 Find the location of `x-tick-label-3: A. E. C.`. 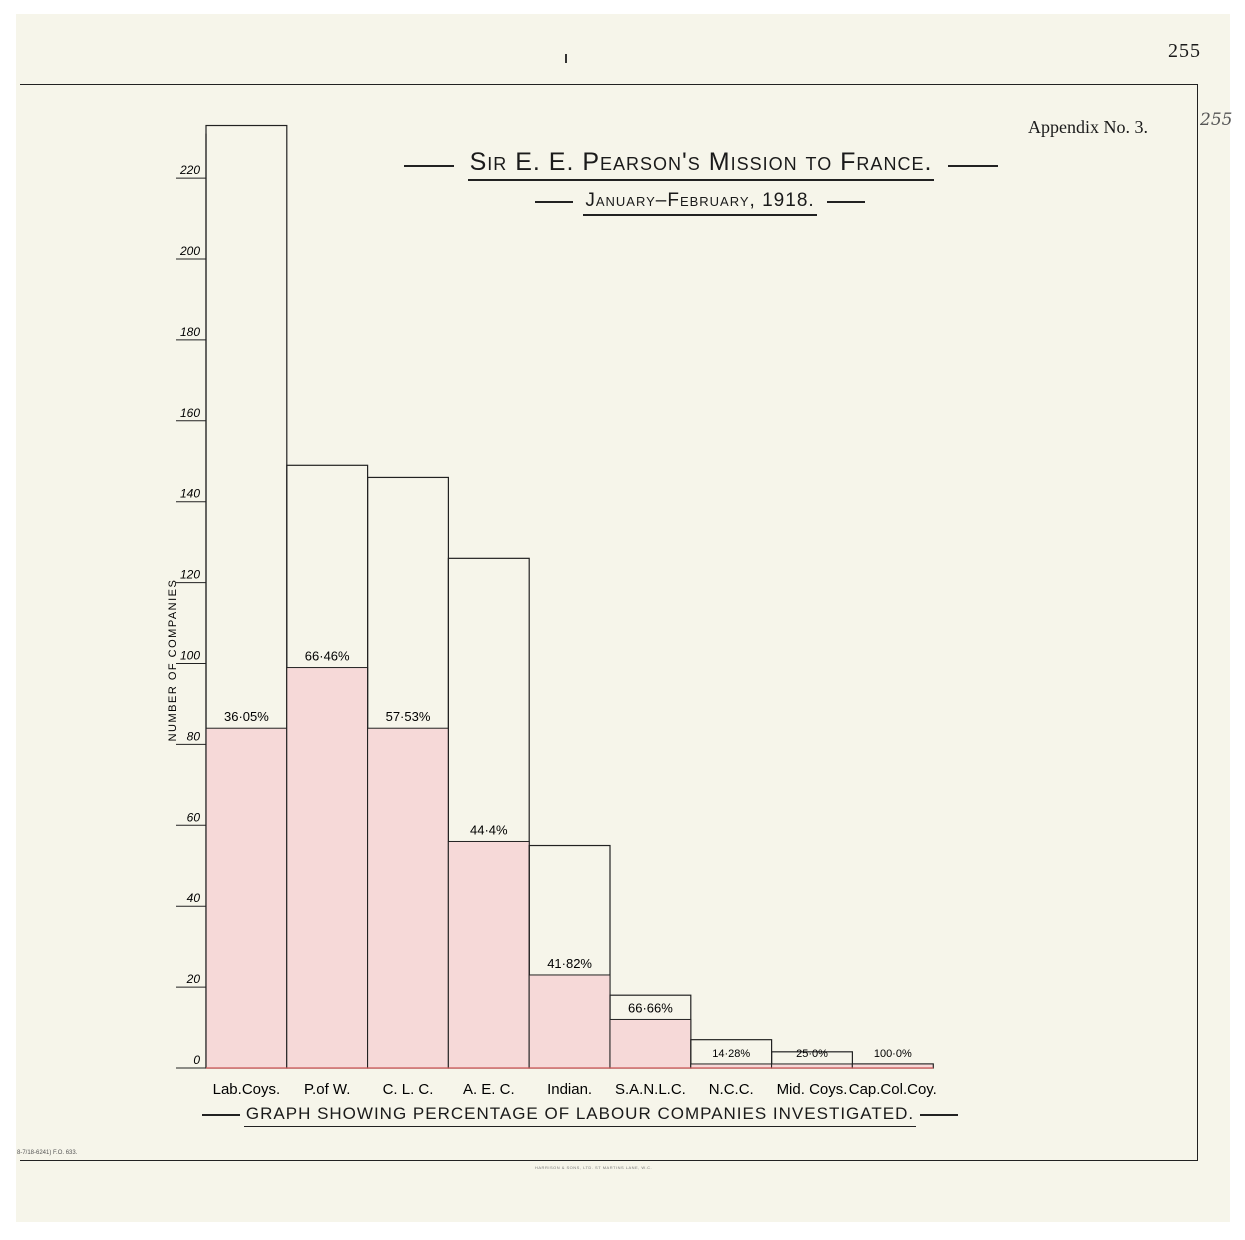

x-tick-label-3: A. E. C. is located at coordinates (489, 1089).